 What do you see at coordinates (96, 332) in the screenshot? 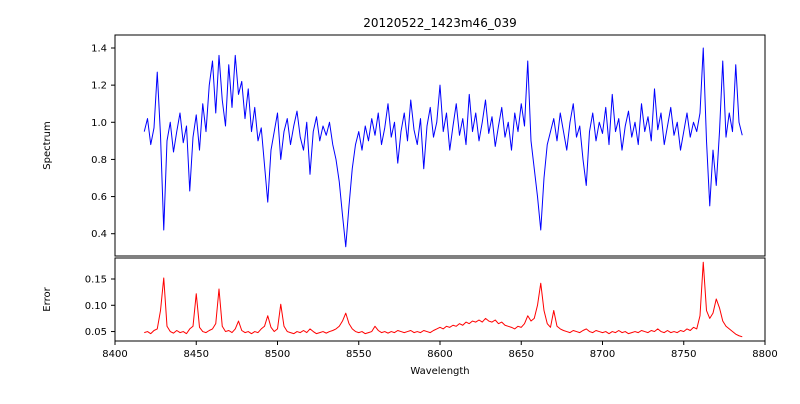
I see `error-y-tick-label: 0.05` at bounding box center [96, 332].